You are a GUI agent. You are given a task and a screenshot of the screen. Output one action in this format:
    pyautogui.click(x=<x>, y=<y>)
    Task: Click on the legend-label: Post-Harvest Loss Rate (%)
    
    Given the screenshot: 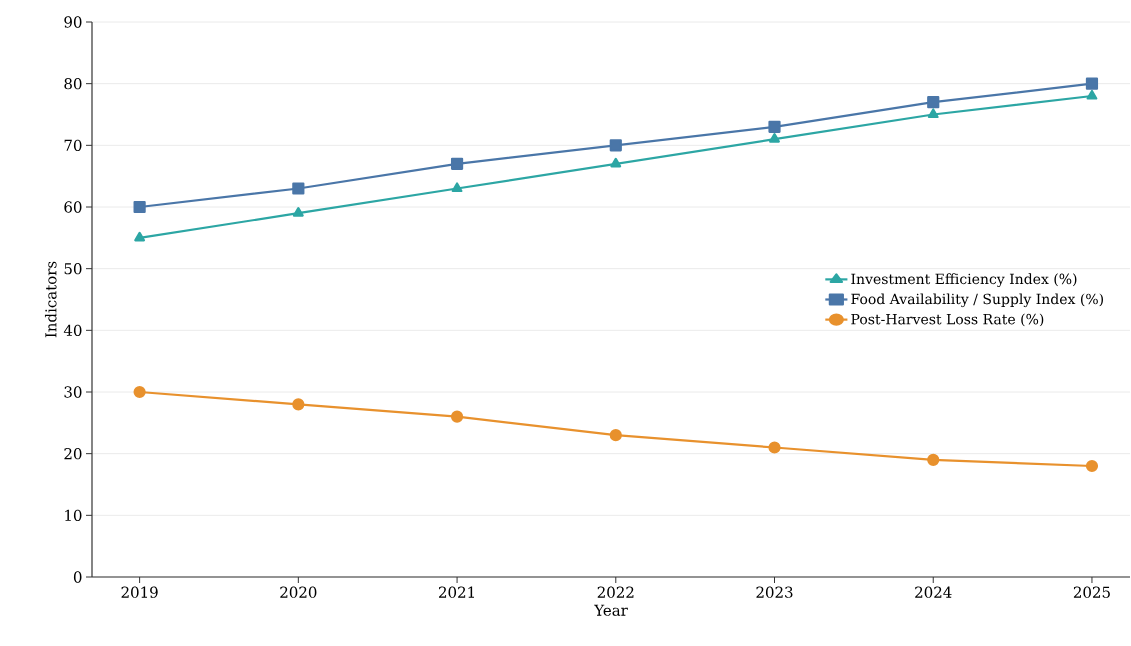 What is the action you would take?
    pyautogui.click(x=947, y=320)
    